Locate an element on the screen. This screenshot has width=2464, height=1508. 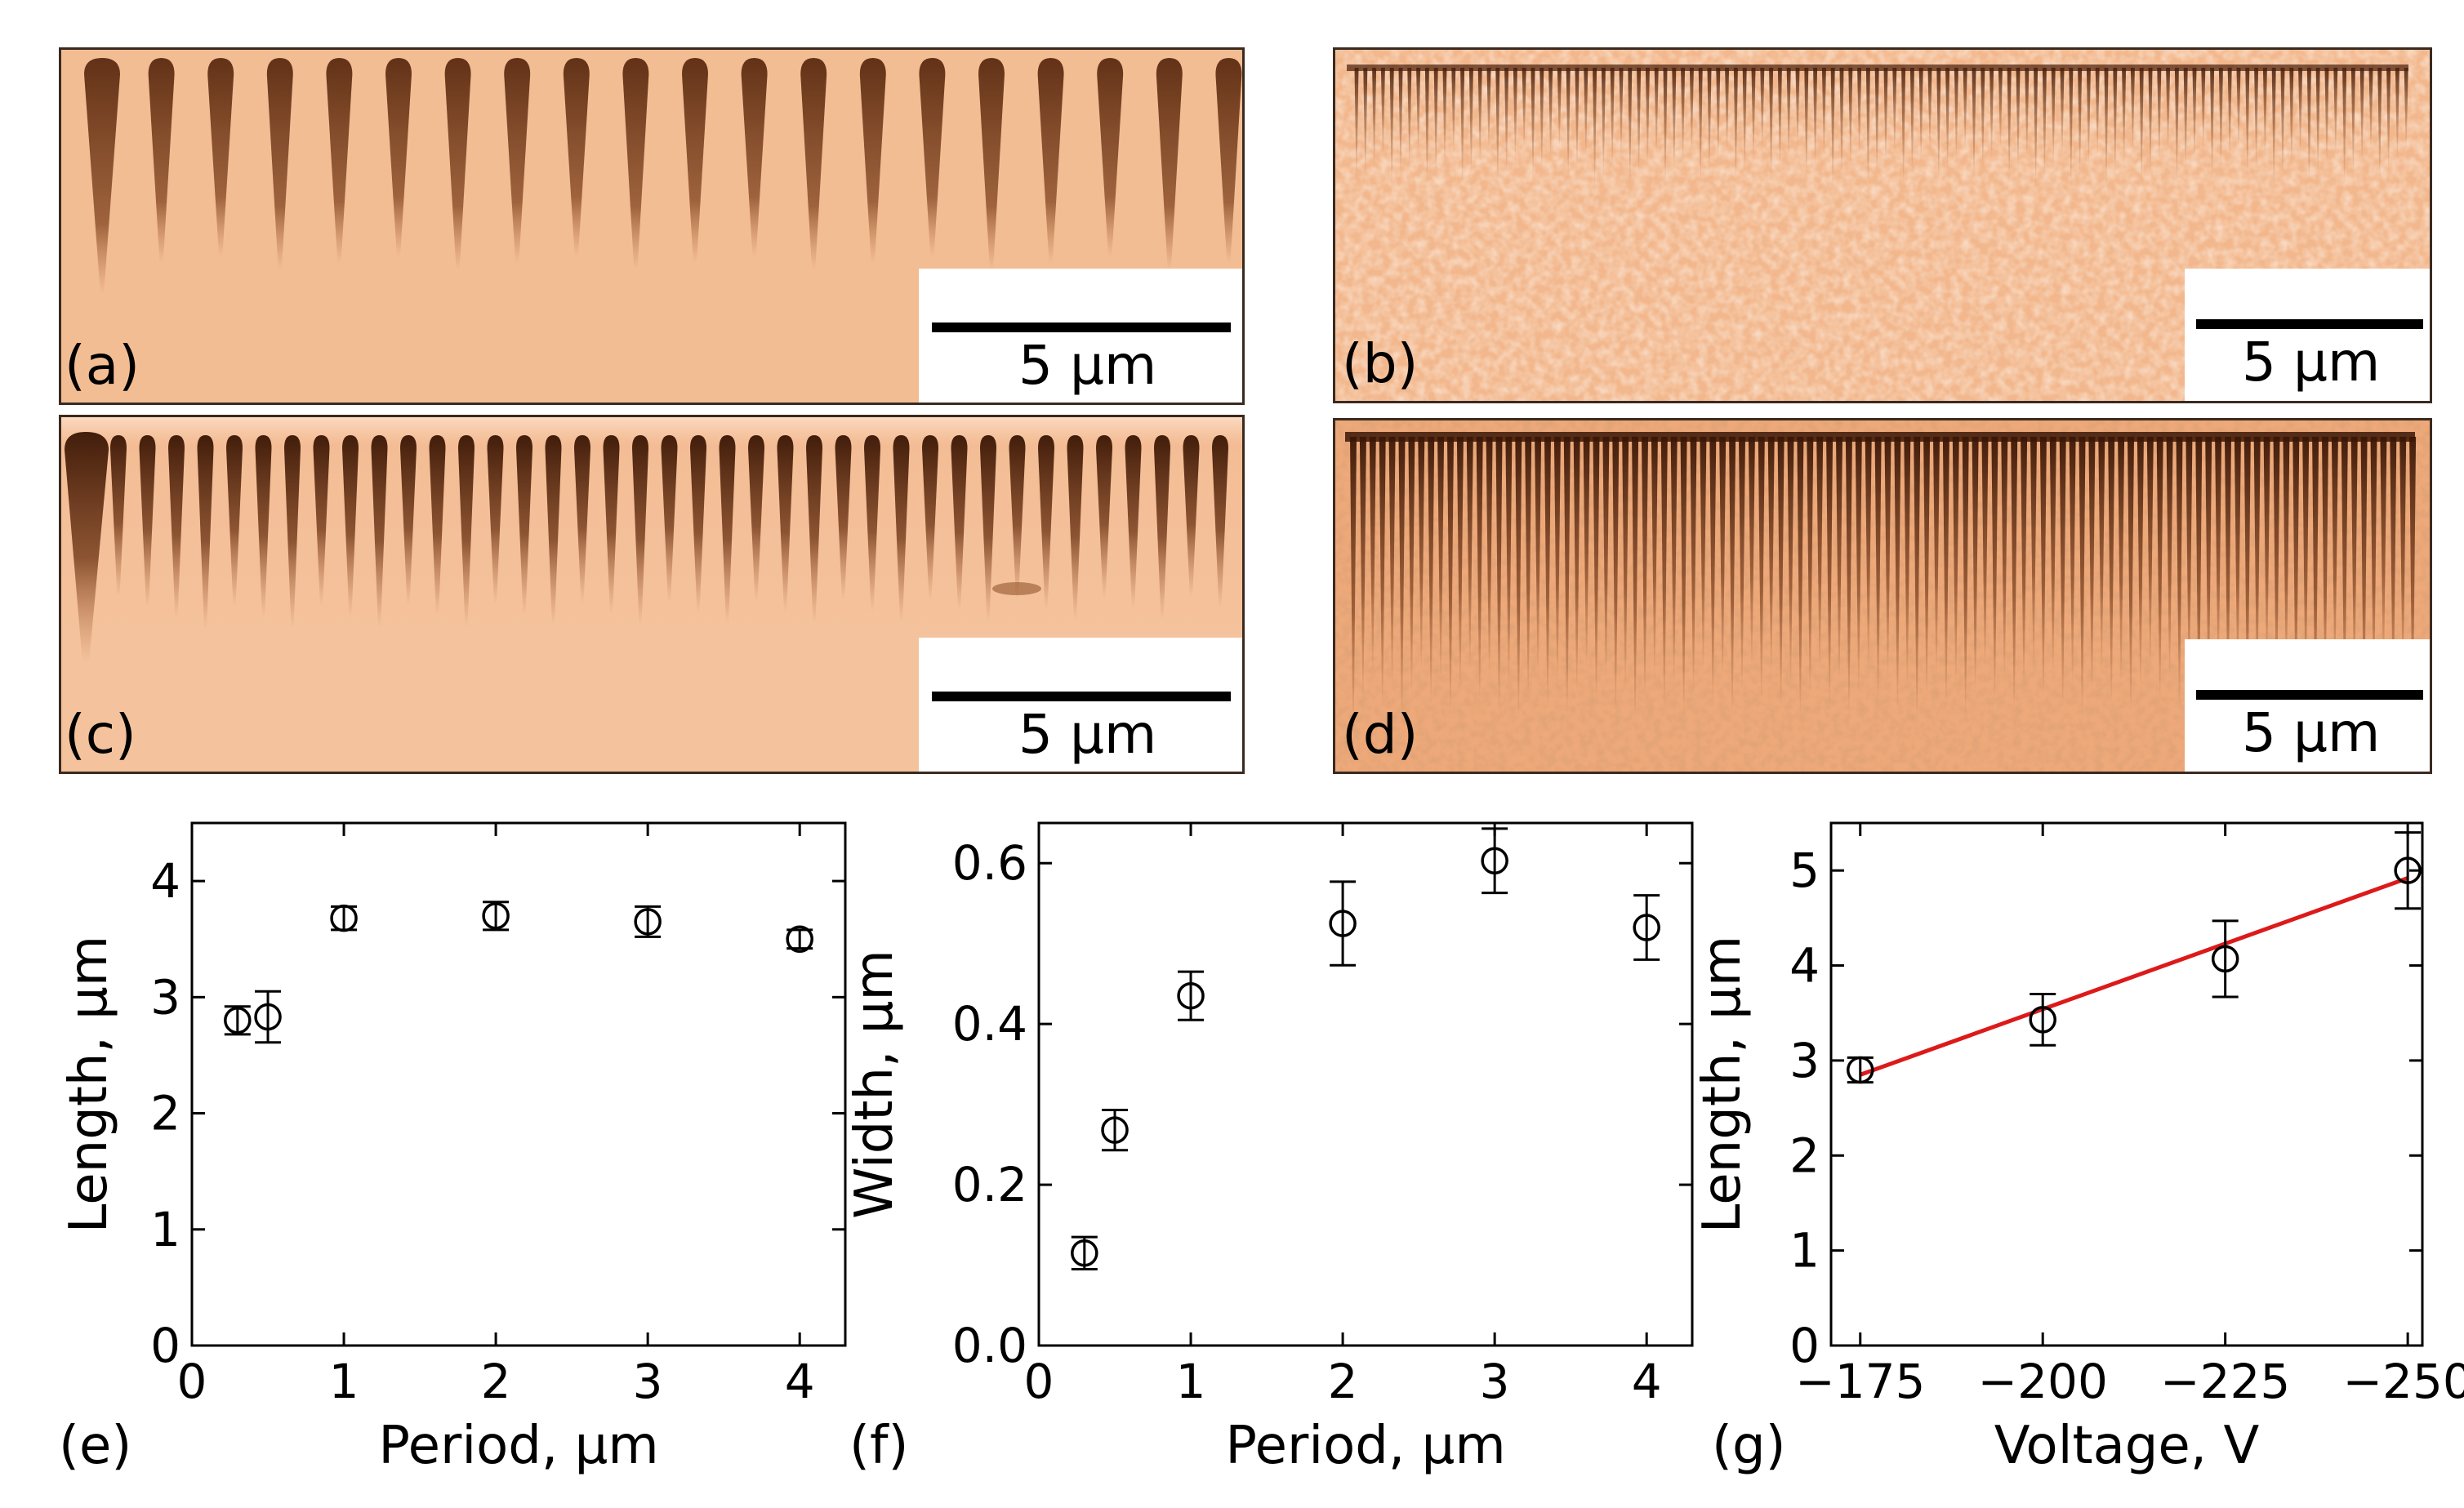
fit-line is located at coordinates (2133, 977).